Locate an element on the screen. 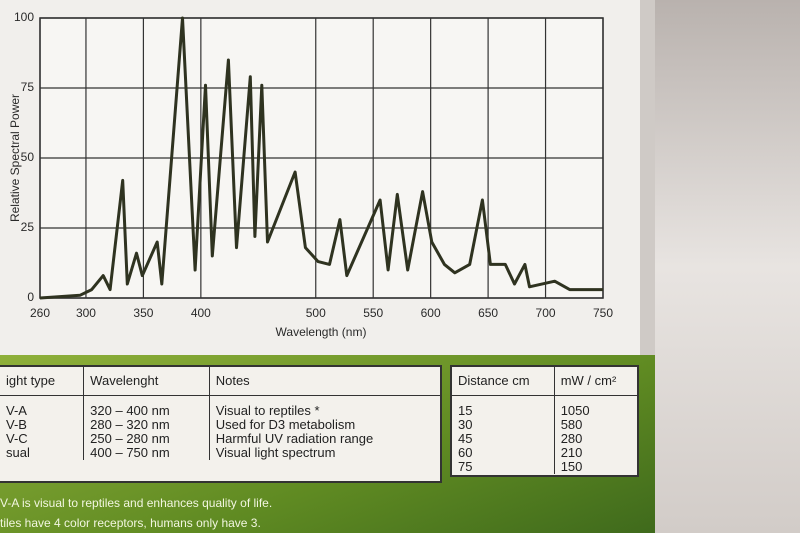 This screenshot has width=800, height=533. x-tick-label: 550 is located at coordinates (373, 313).